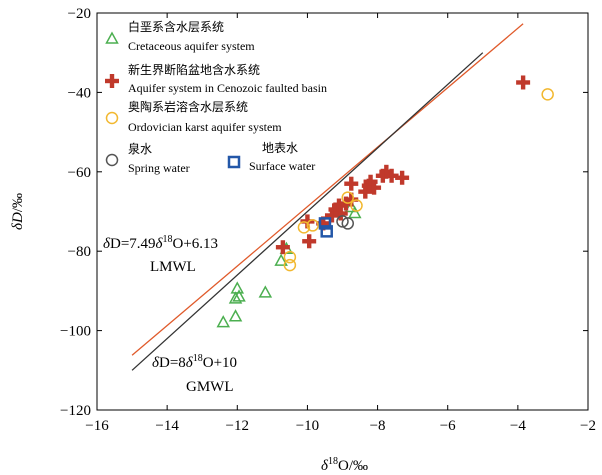  What do you see at coordinates (282, 166) in the screenshot?
I see `legend-label-en: Surface water` at bounding box center [282, 166].